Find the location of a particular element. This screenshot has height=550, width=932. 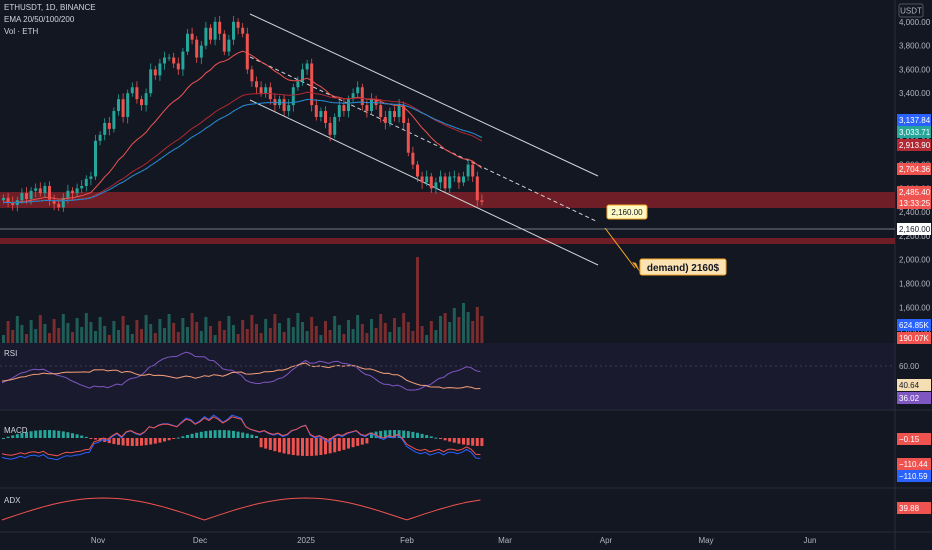

demand-callout-text: demand) 2160$ is located at coordinates (683, 268).